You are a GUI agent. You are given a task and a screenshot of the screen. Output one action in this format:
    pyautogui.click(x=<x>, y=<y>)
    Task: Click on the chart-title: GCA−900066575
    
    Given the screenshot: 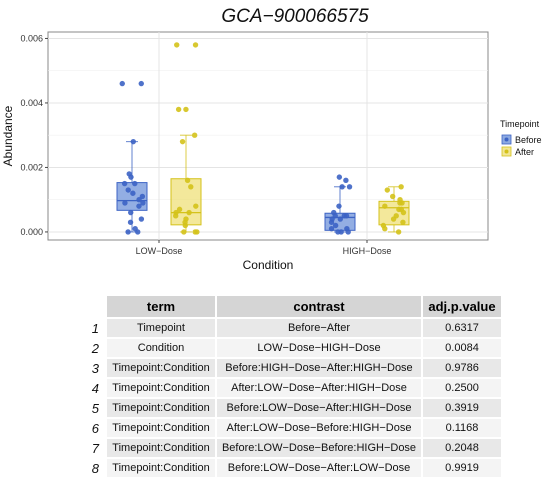 What is the action you would take?
    pyautogui.click(x=295, y=16)
    